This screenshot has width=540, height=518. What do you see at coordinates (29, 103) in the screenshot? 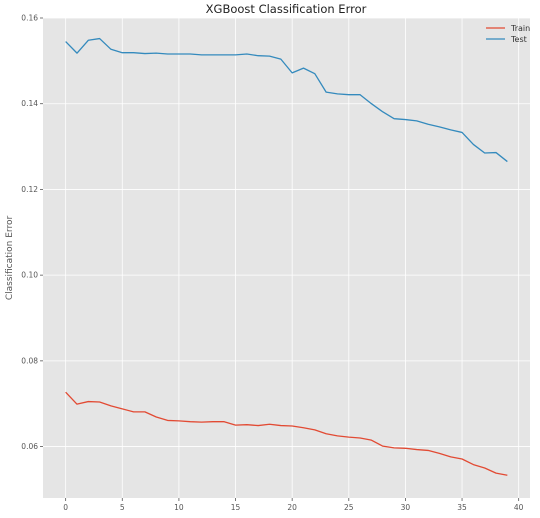
I see `y-tick-label: 0.14` at bounding box center [29, 103].